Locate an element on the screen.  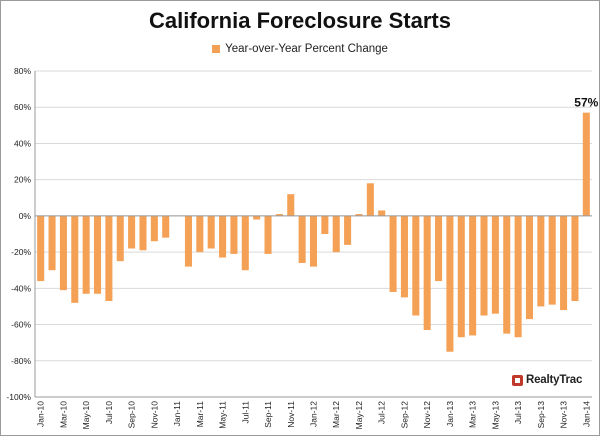
y-tick-label: -60% is located at coordinates (21, 325).